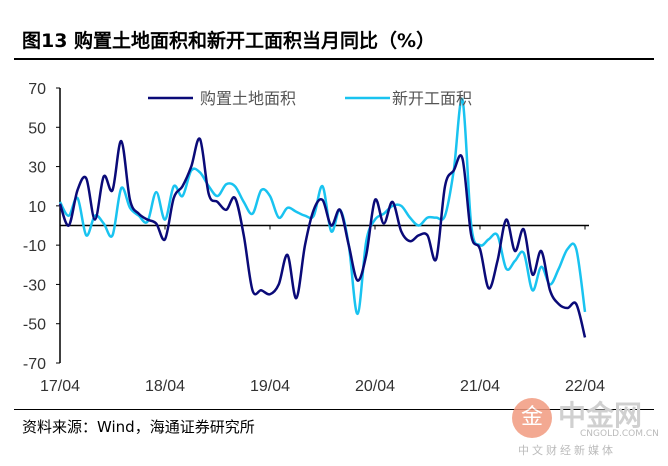 This screenshot has height=466, width=668. What do you see at coordinates (37, 168) in the screenshot?
I see `y-tick-label: 30` at bounding box center [37, 168].